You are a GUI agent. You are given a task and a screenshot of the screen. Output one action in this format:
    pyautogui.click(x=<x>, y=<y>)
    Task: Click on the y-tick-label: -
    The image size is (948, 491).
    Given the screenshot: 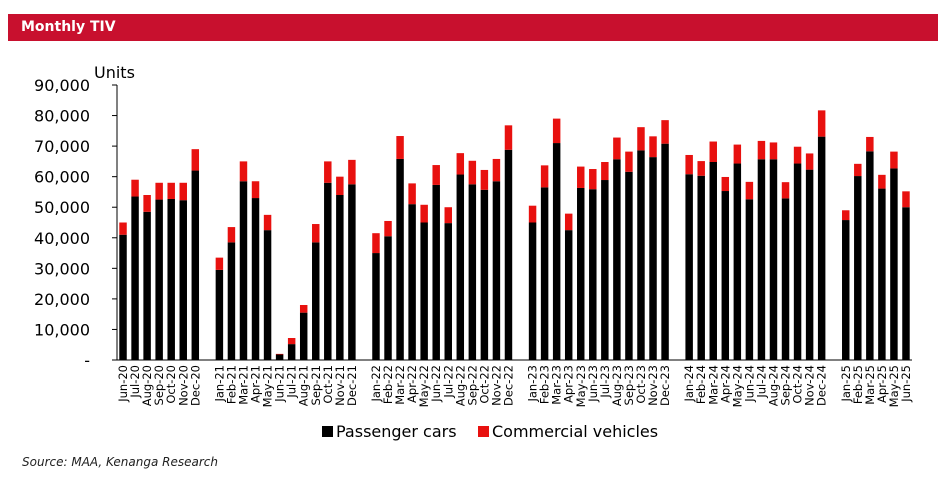 What is the action you would take?
    pyautogui.click(x=87, y=360)
    